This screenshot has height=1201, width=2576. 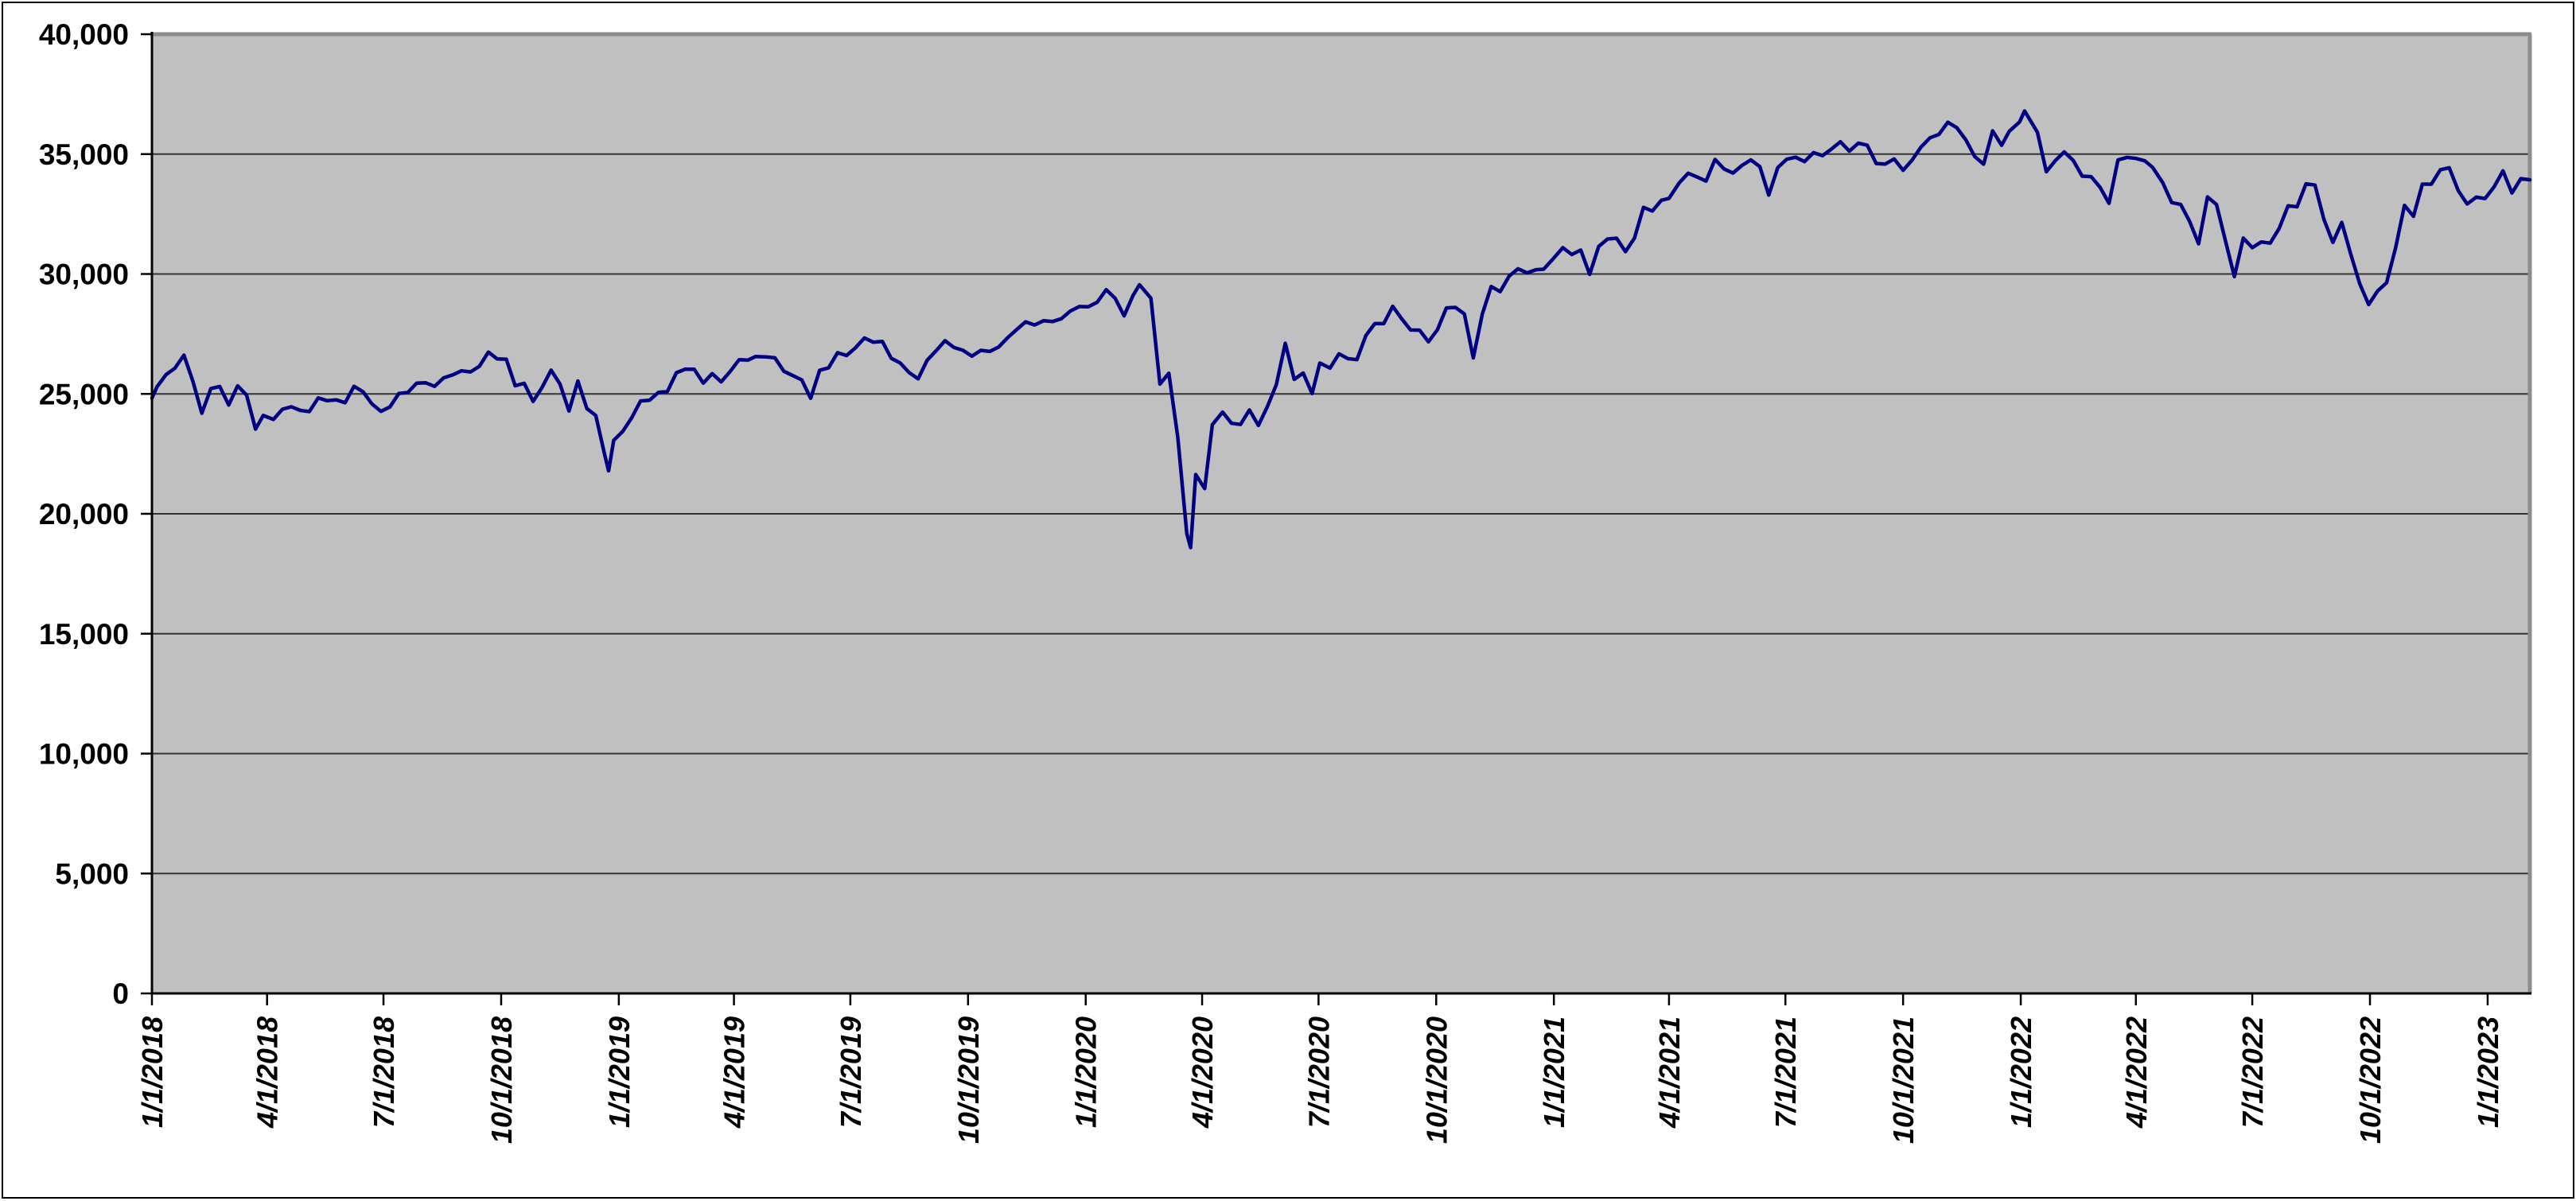 What do you see at coordinates (1670, 1072) in the screenshot?
I see `x-axis-tick-label: 4/1/2021` at bounding box center [1670, 1072].